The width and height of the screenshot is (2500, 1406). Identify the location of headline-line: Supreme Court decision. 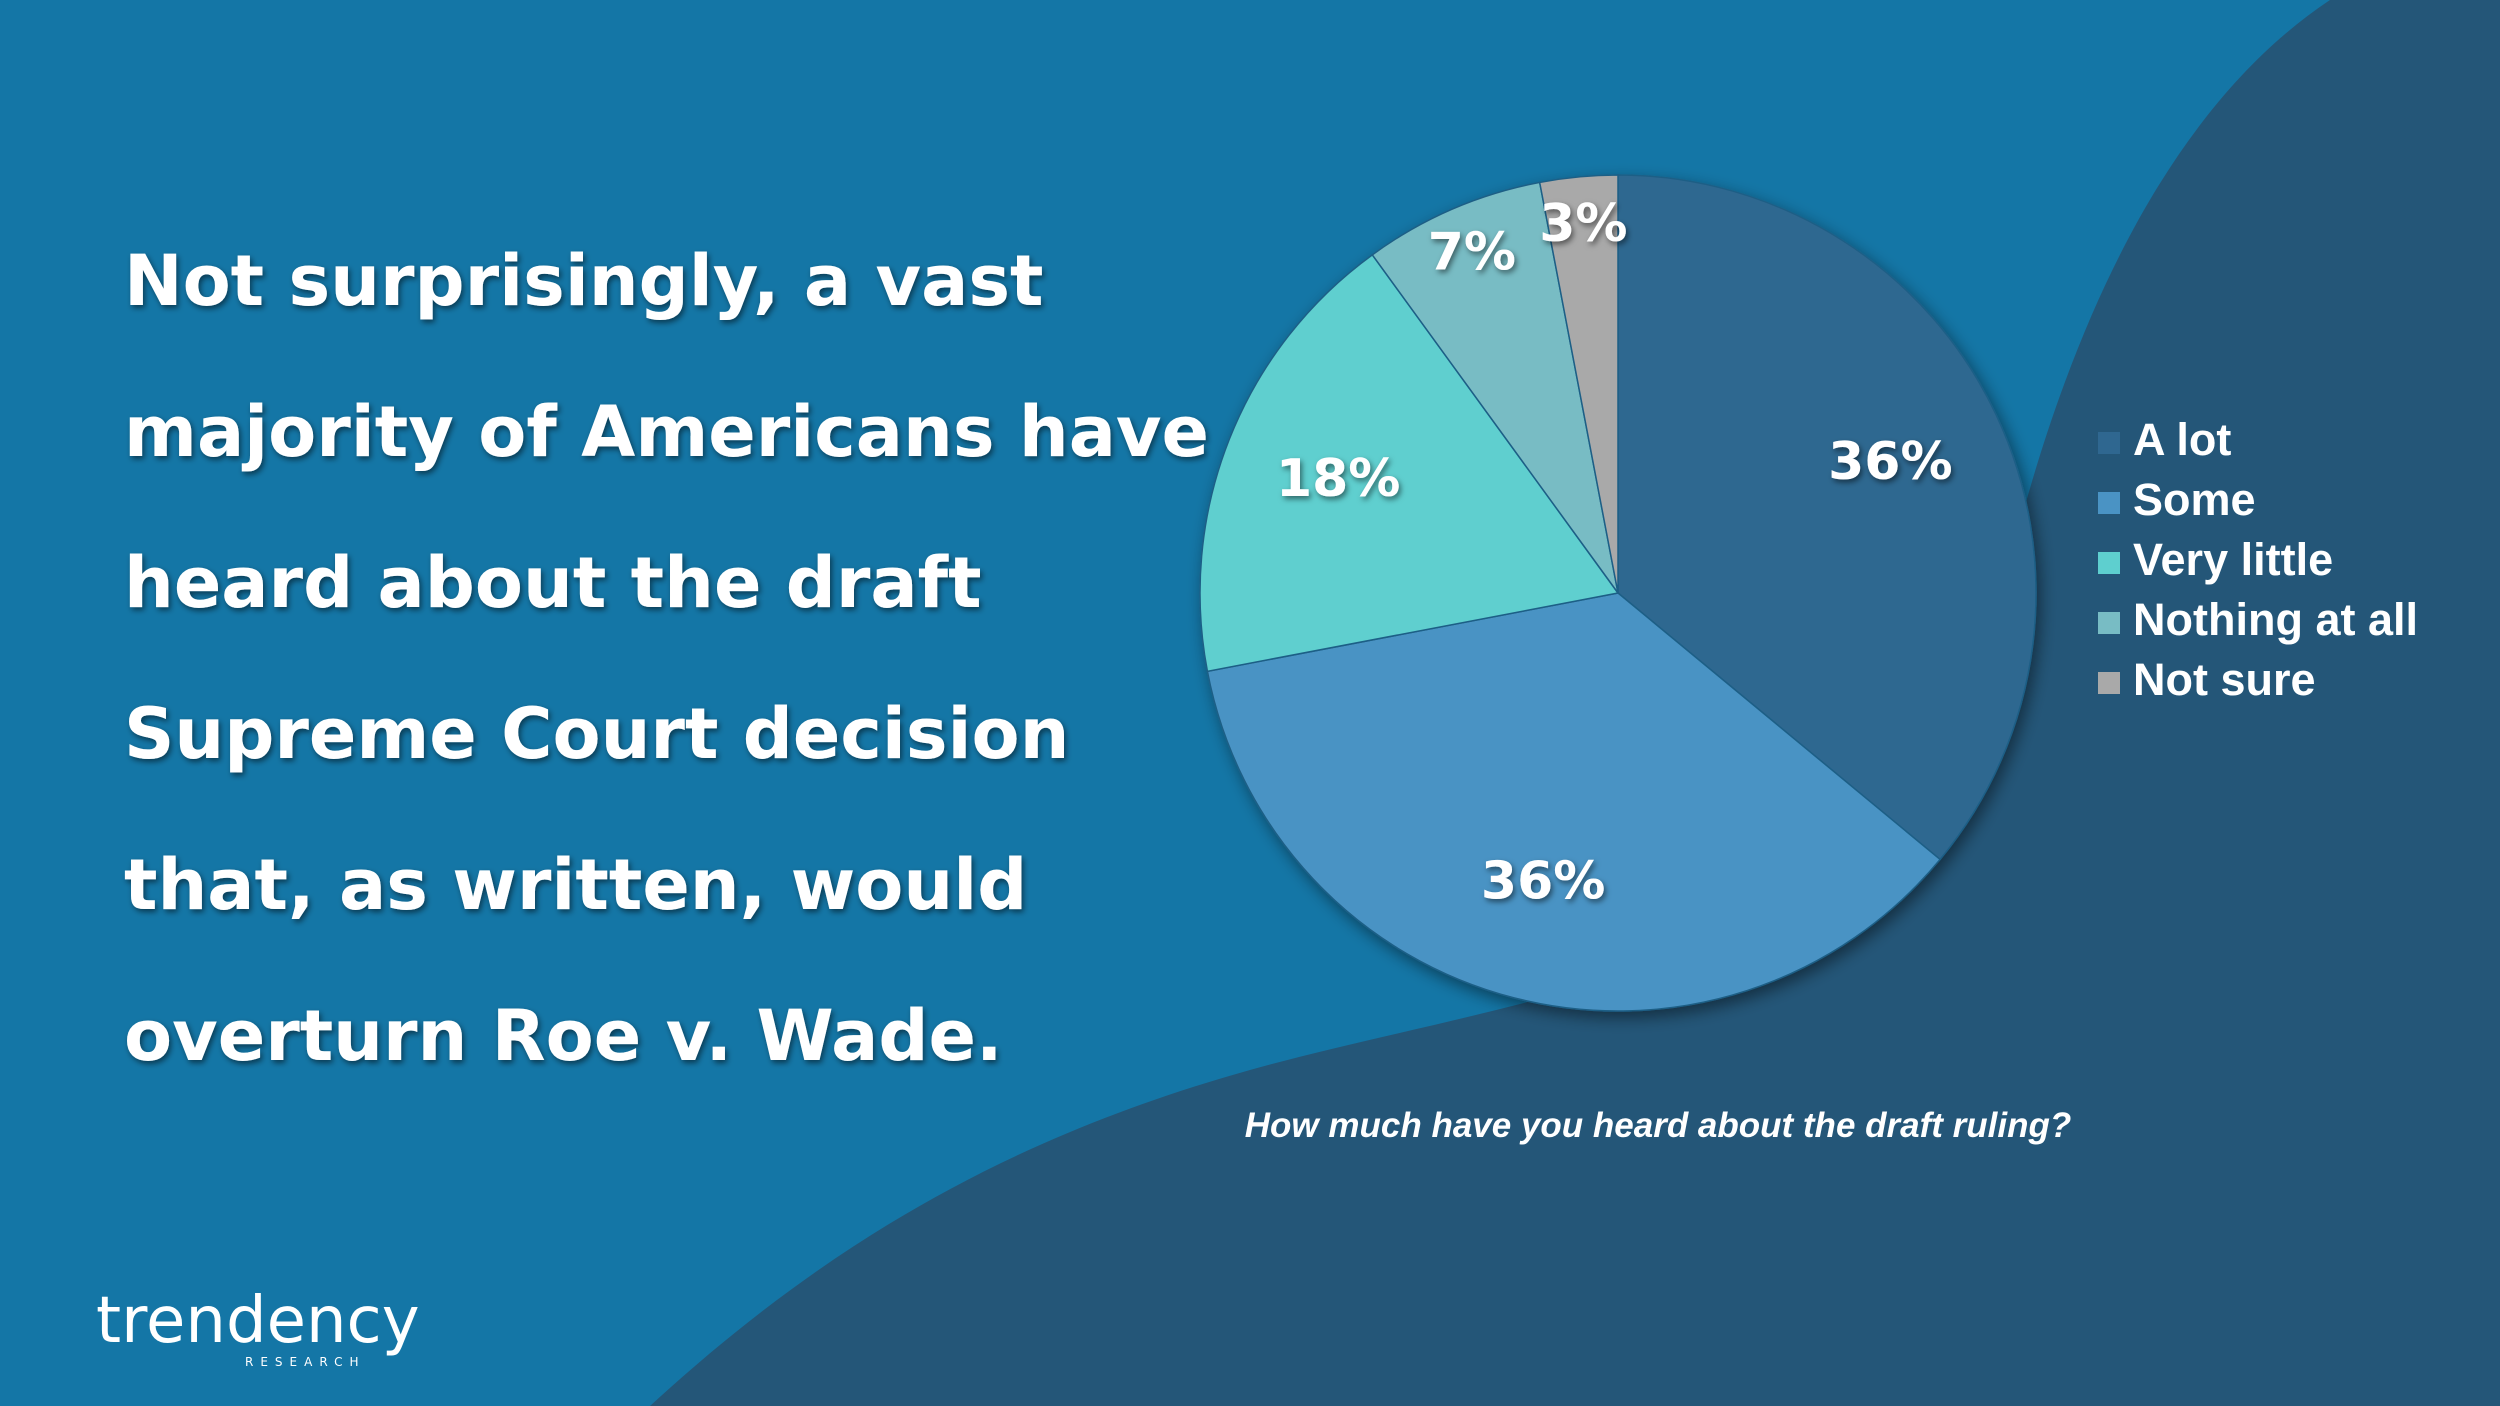
(596, 734).